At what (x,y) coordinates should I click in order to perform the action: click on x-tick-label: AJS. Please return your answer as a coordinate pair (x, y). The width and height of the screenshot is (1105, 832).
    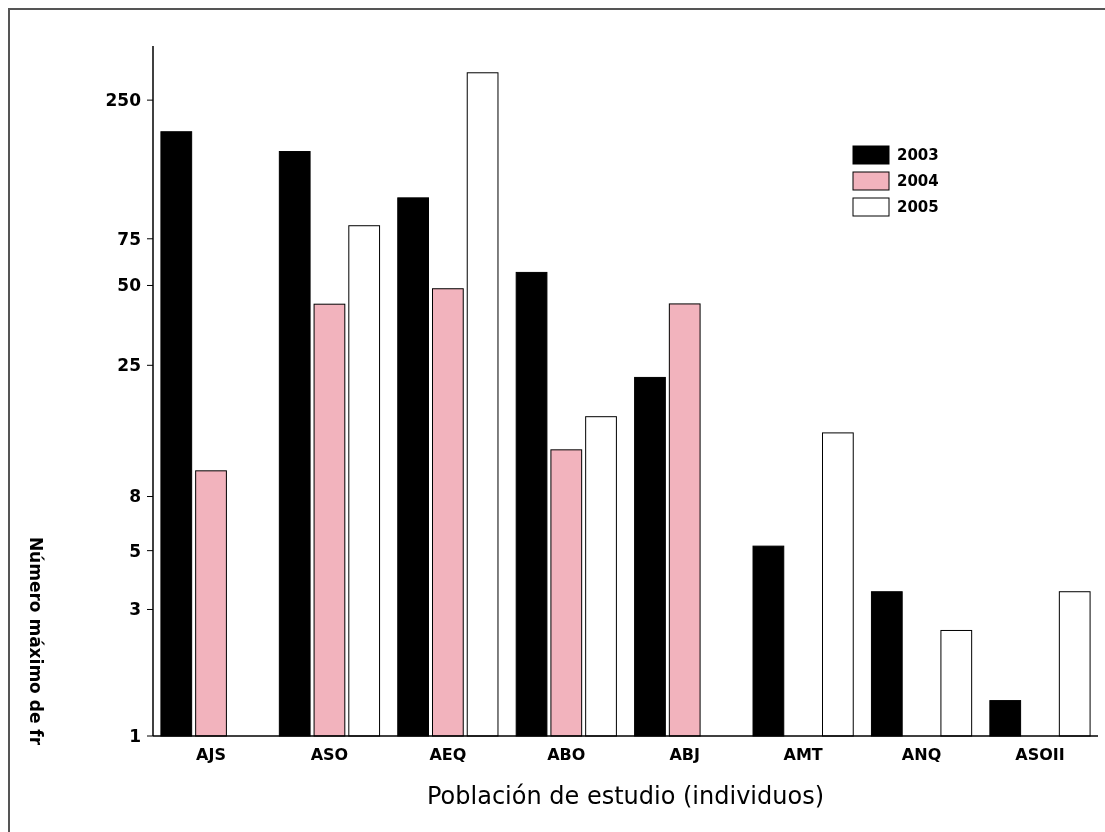
    Looking at the image, I should click on (211, 754).